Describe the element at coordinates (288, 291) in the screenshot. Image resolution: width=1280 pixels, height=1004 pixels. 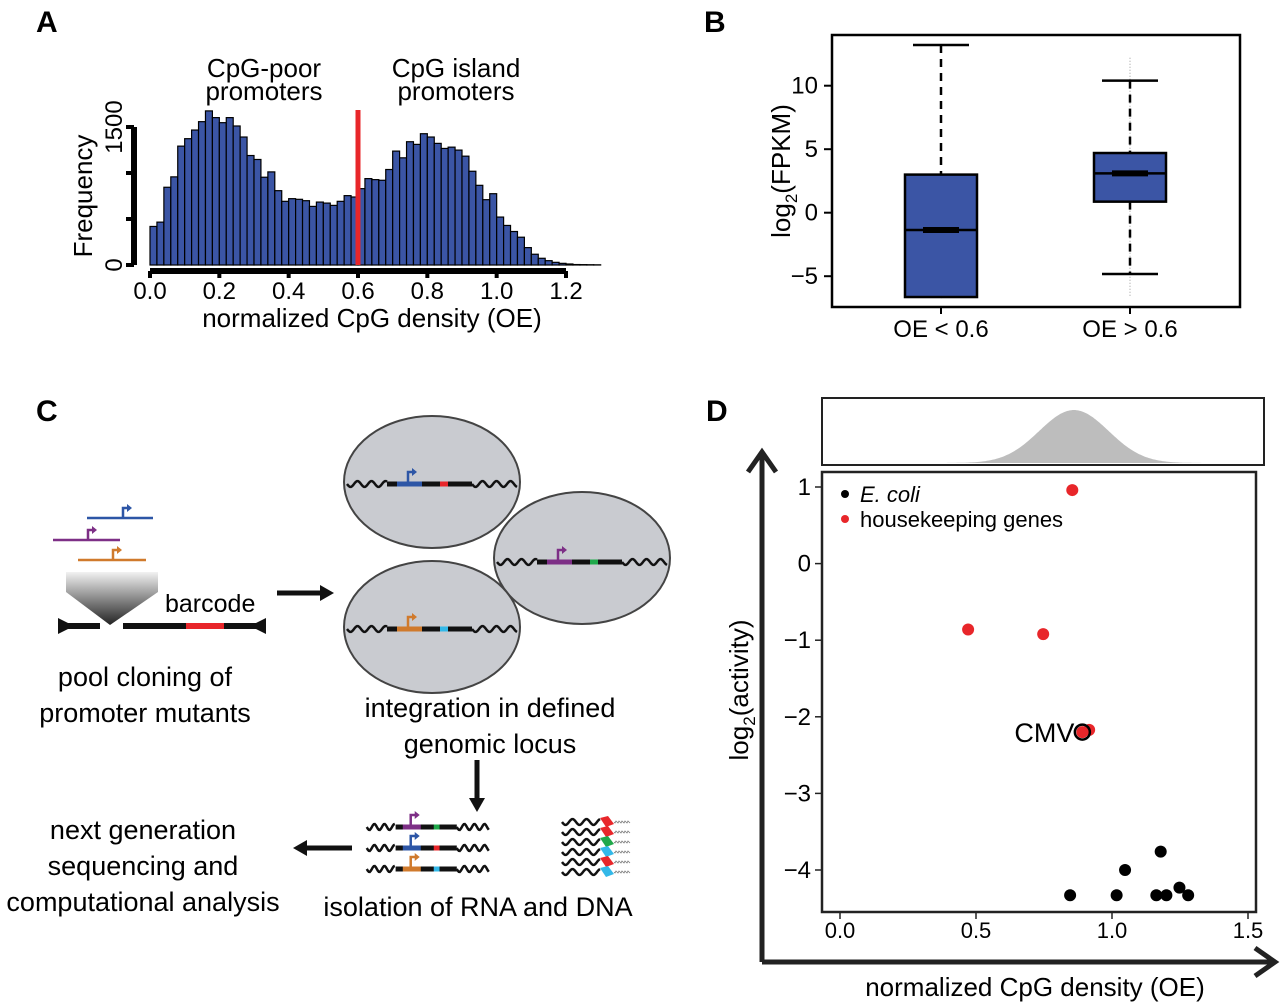
I see `x-tick-label: 0.4` at that location.